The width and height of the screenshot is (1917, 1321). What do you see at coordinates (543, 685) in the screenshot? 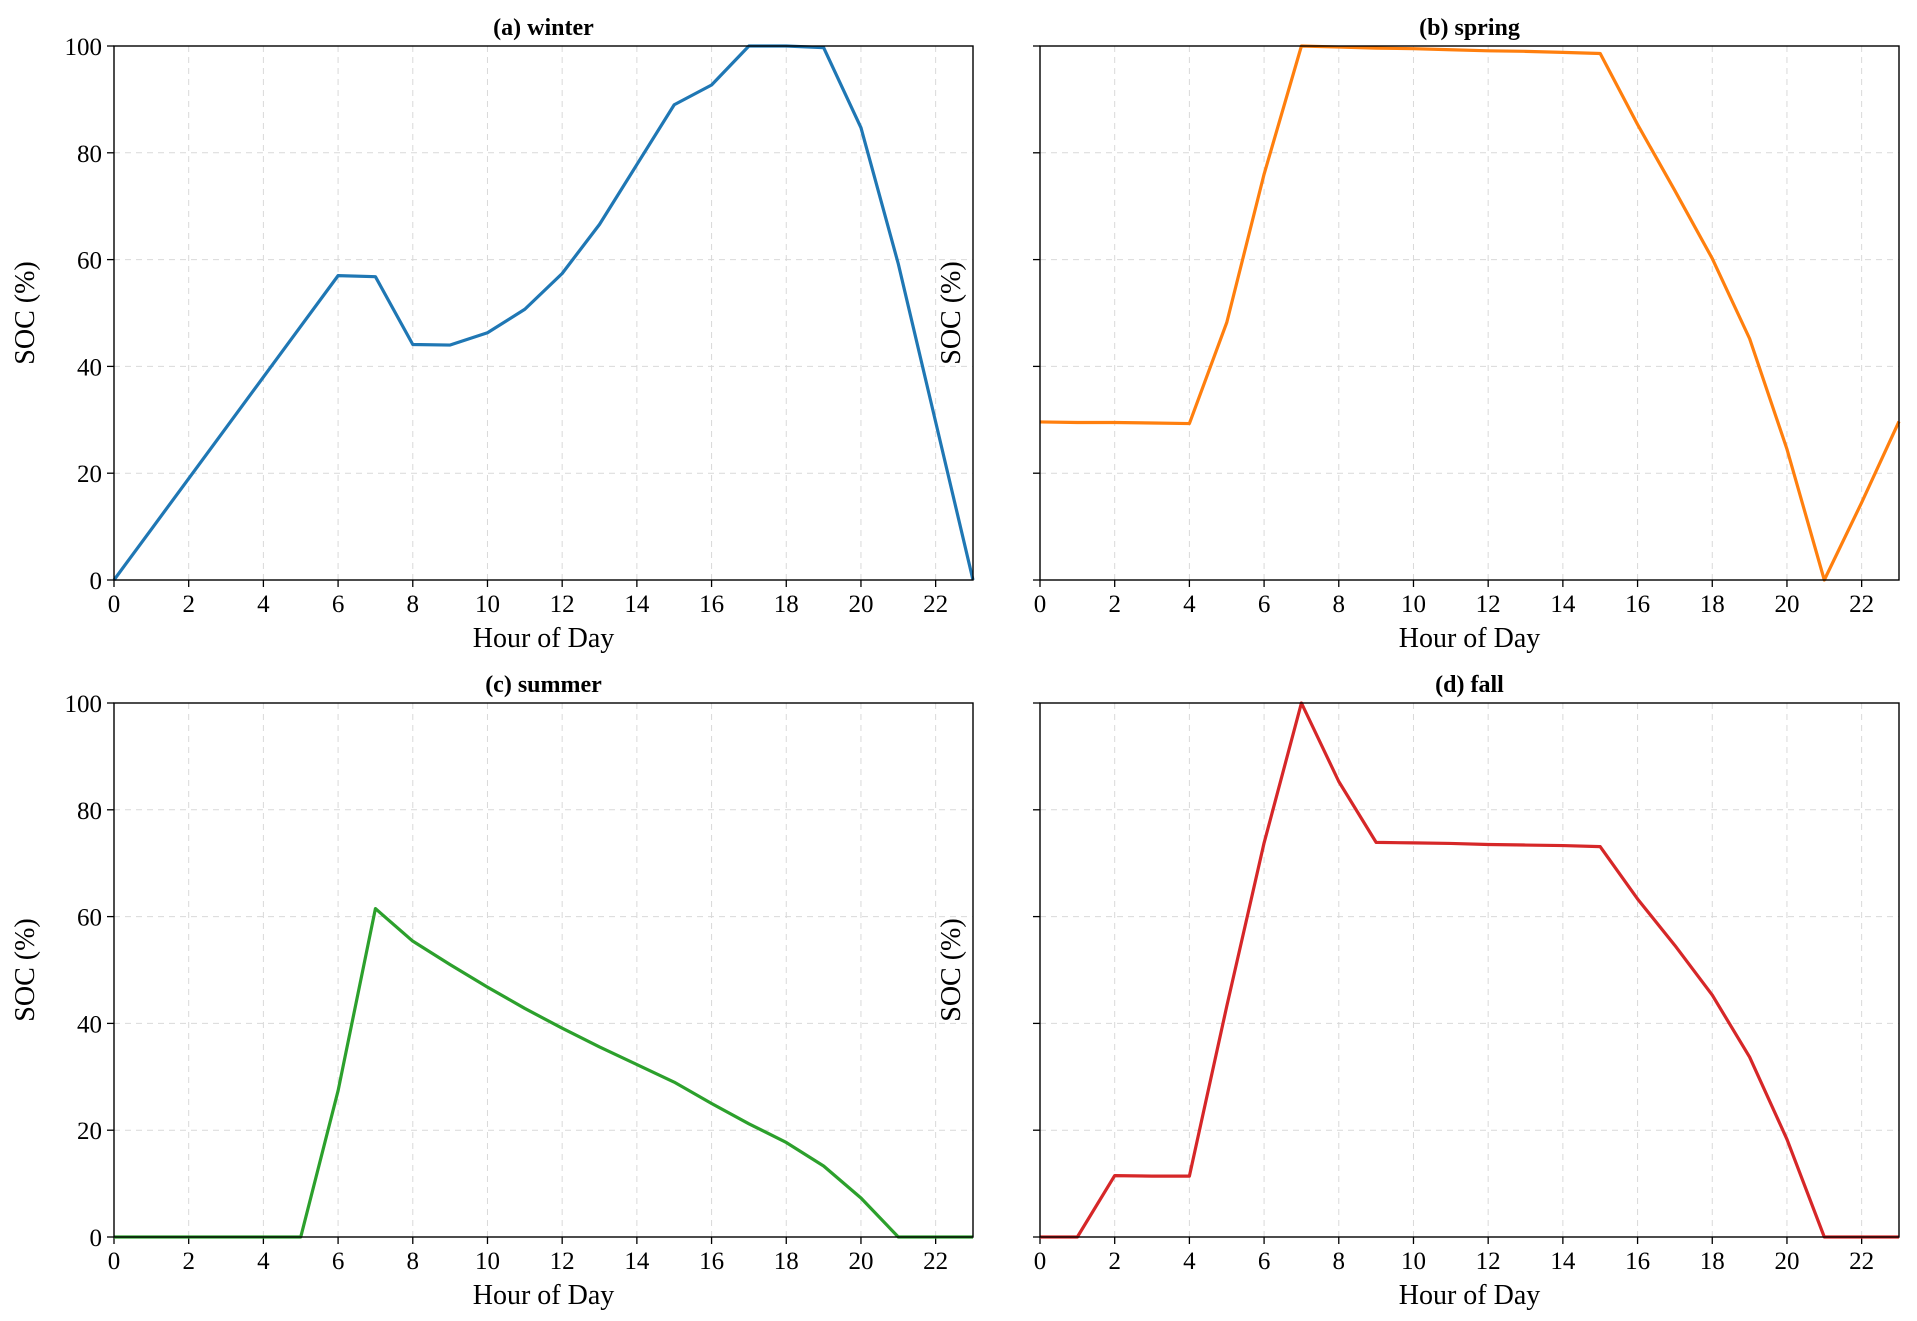
I see `chart-title: (c) summer` at bounding box center [543, 685].